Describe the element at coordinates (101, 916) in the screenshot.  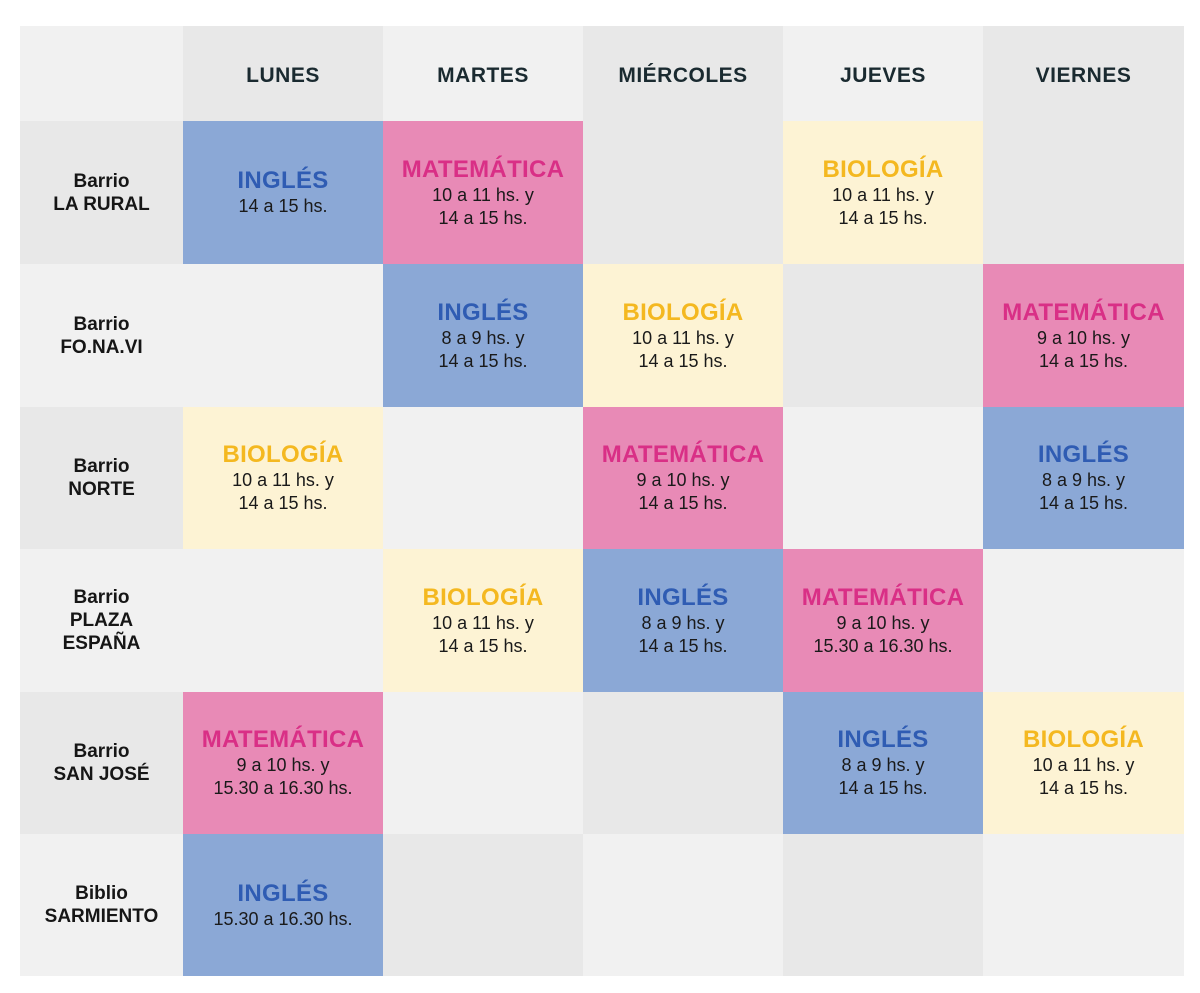
I see `location-label-line: SARMIENTO` at that location.